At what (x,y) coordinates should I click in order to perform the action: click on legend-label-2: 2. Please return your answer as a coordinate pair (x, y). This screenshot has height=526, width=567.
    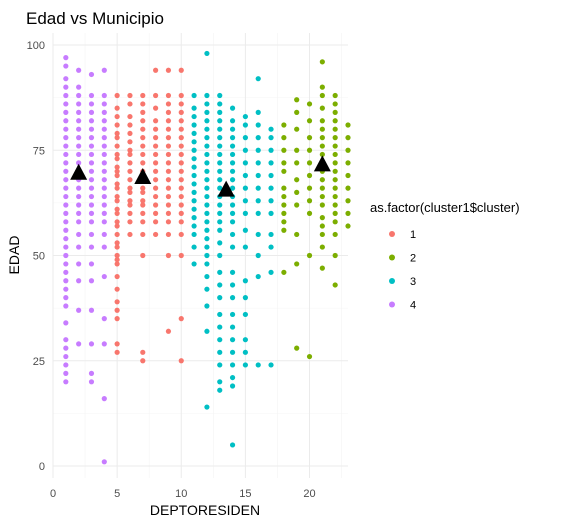
    Looking at the image, I should click on (413, 259).